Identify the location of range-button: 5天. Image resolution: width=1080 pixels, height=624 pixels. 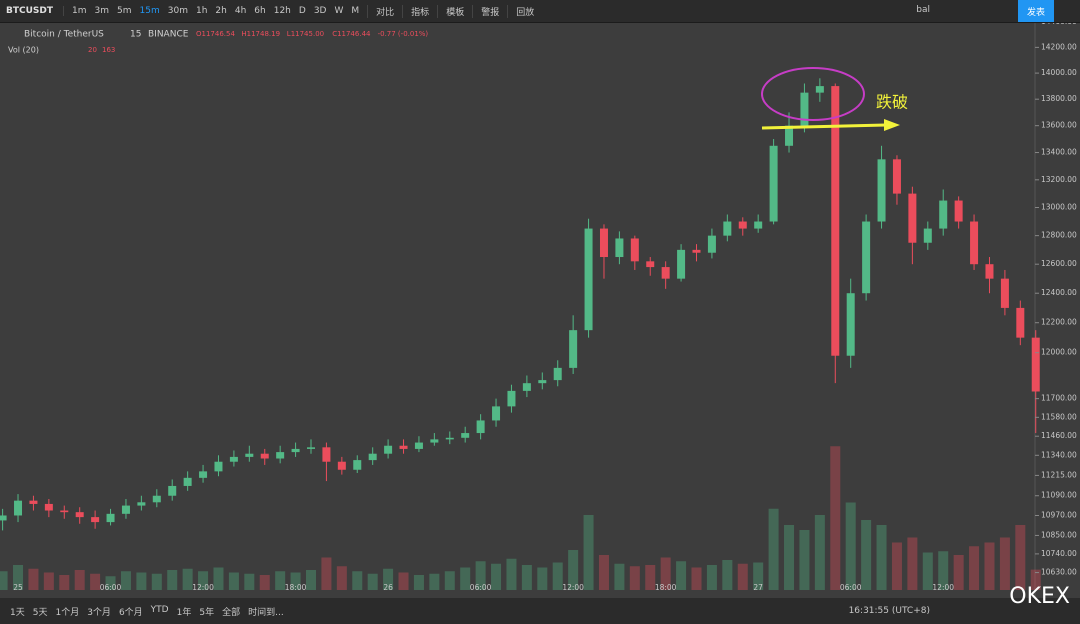
(40, 612).